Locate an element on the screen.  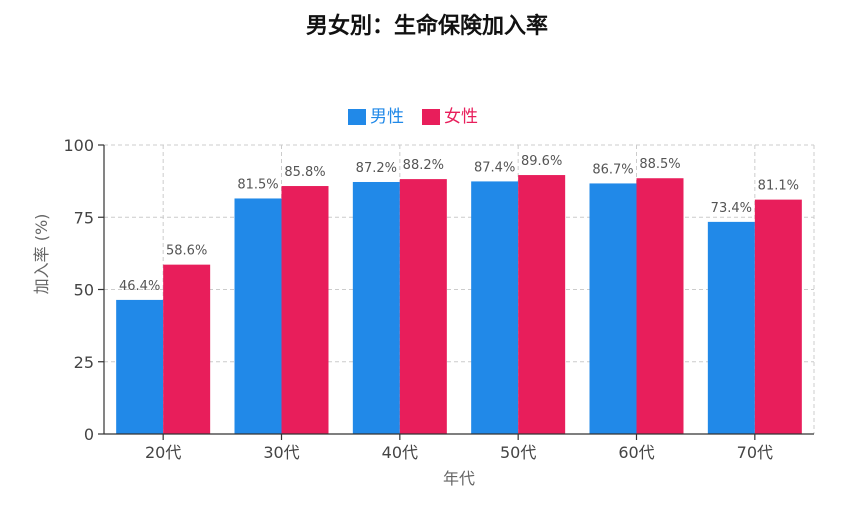
y-tick-label-100: 100 is located at coordinates (78, 145).